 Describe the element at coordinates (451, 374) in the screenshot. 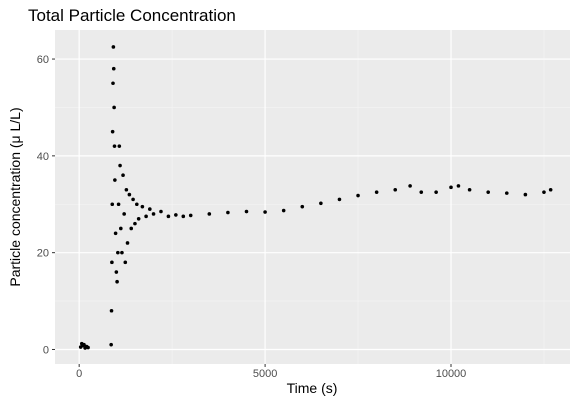

I see `x-tick-label: 10000` at that location.